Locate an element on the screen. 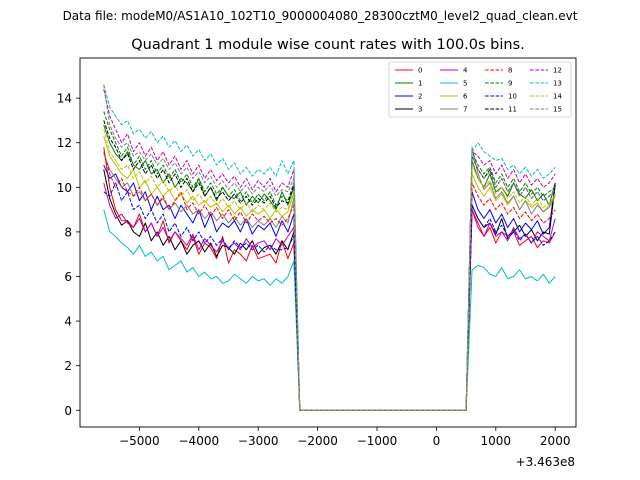 The width and height of the screenshot is (640, 480). x-tick-label: −4000 is located at coordinates (199, 441).